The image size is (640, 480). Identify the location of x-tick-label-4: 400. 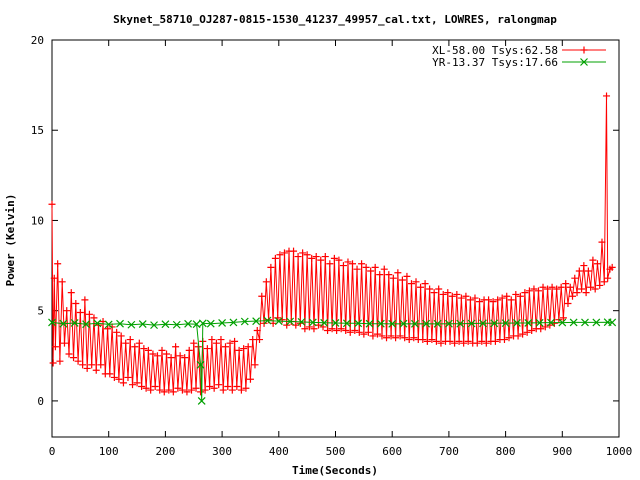
(279, 451).